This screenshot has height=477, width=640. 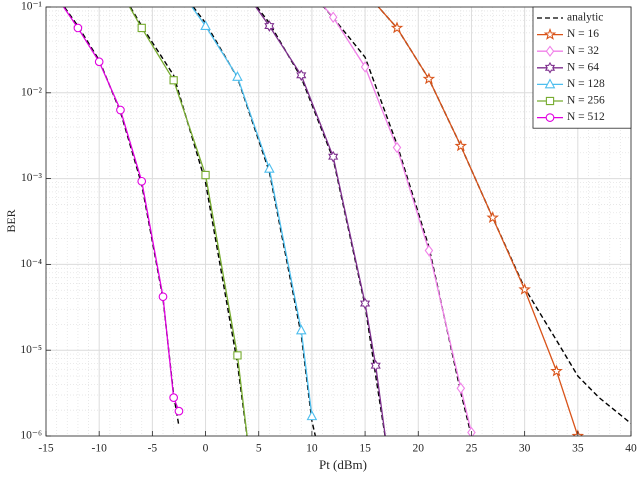 I want to click on x-tick-label: 35, so click(x=578, y=449).